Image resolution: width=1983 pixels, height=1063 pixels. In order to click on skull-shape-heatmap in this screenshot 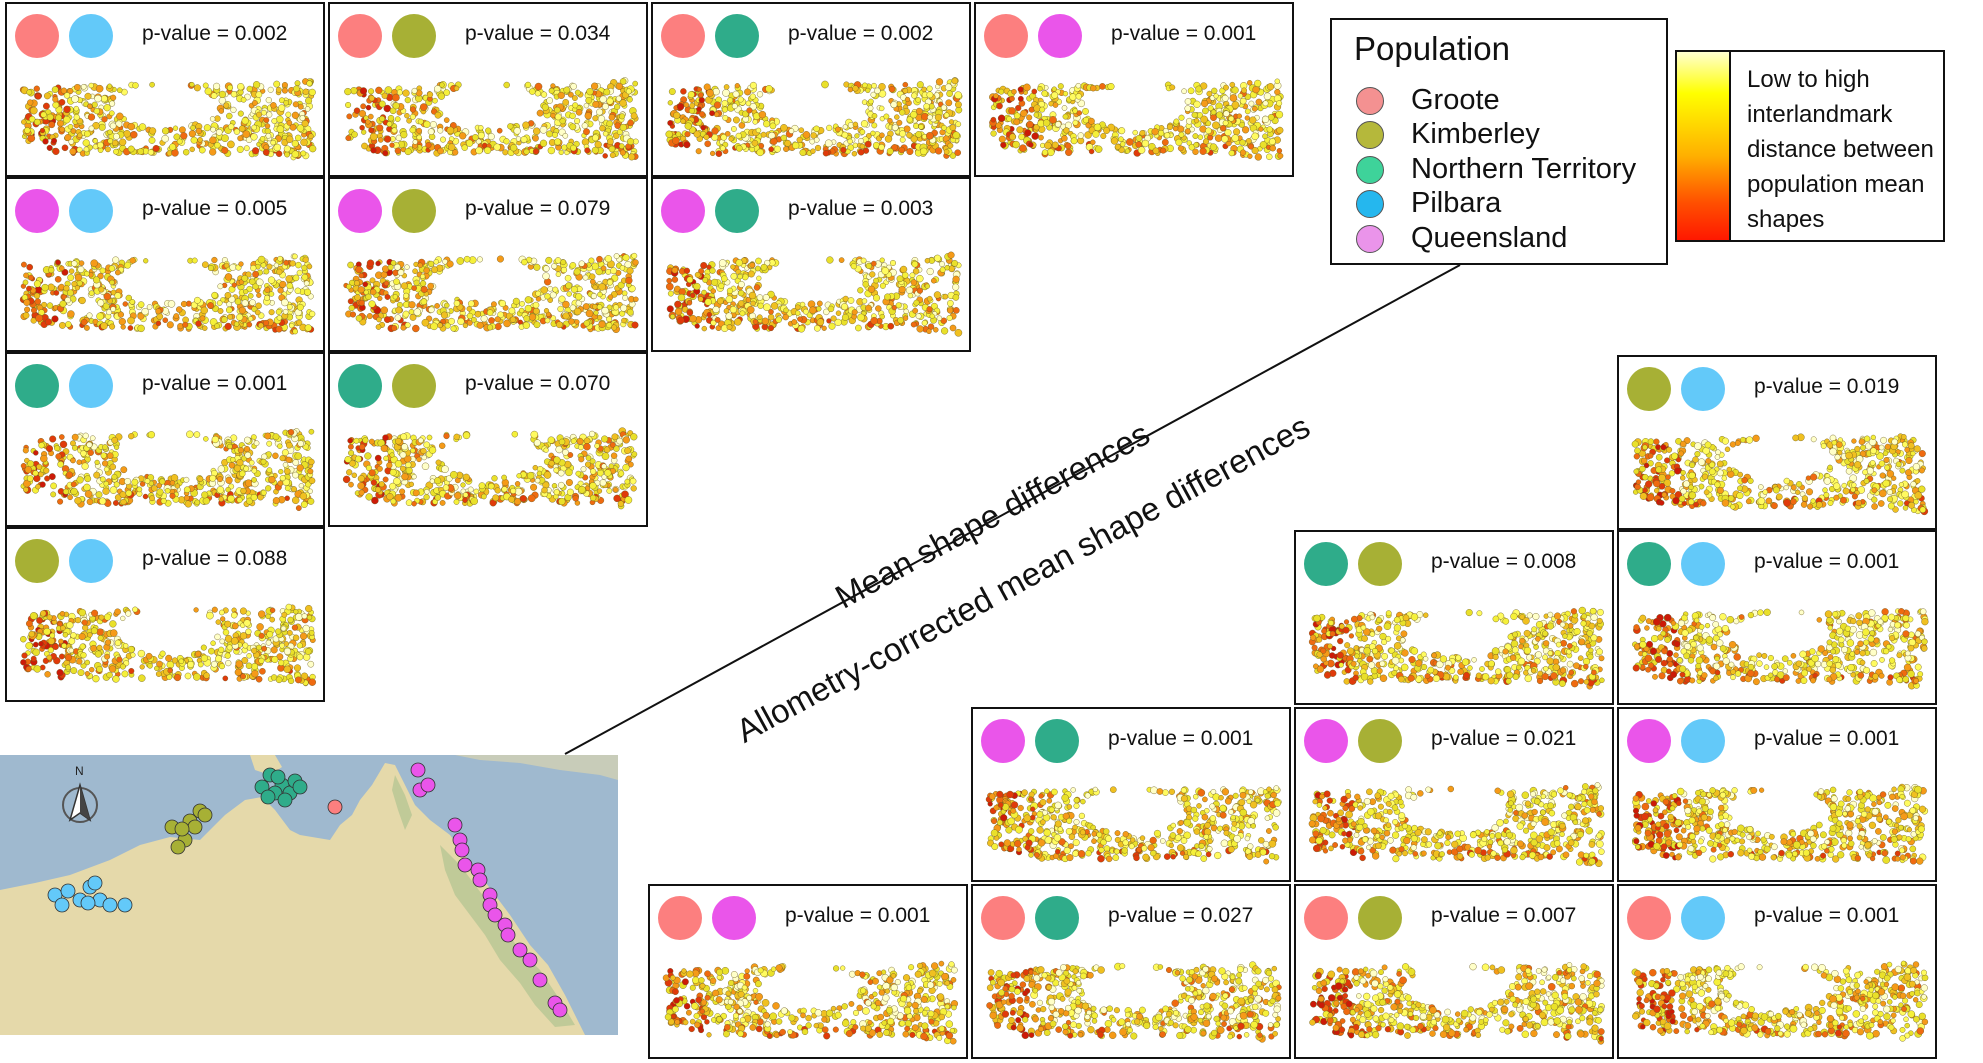, I will do `click(490, 468)`.